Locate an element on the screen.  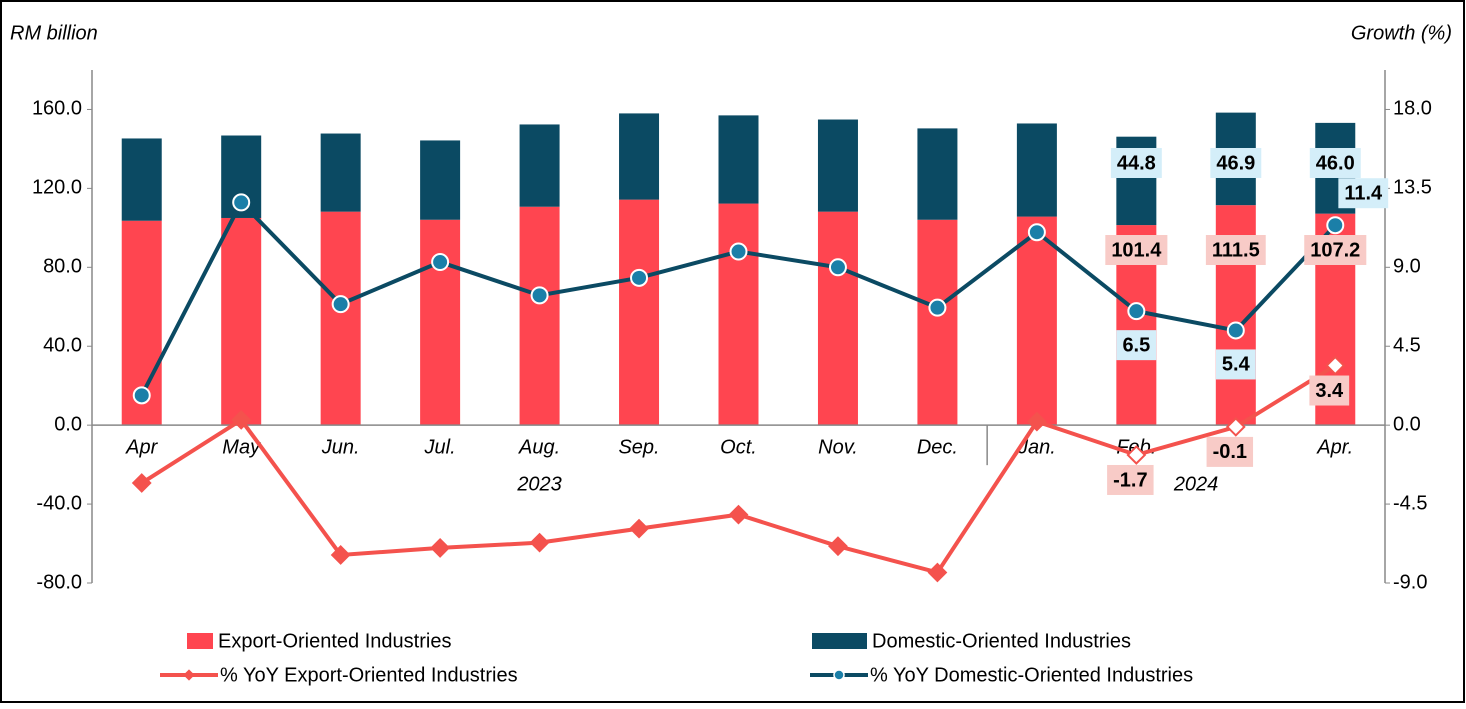
y-tick-label: -80.0 is located at coordinates (59, 582).